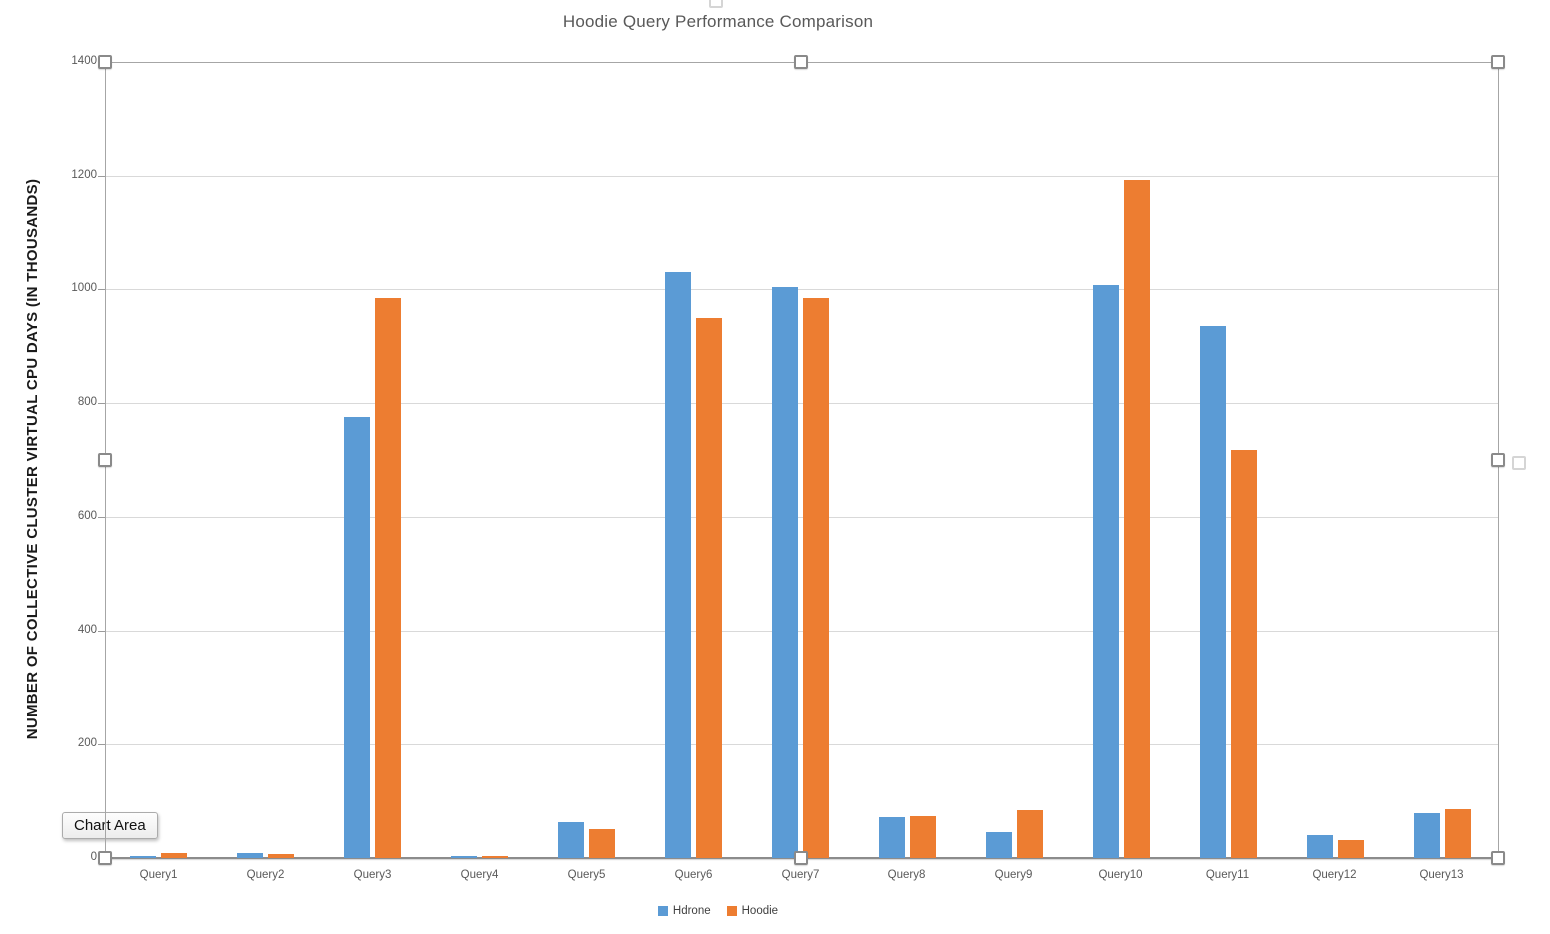 The image size is (1550, 934). Describe the element at coordinates (372, 875) in the screenshot. I see `x-tick-label: Query3` at that location.